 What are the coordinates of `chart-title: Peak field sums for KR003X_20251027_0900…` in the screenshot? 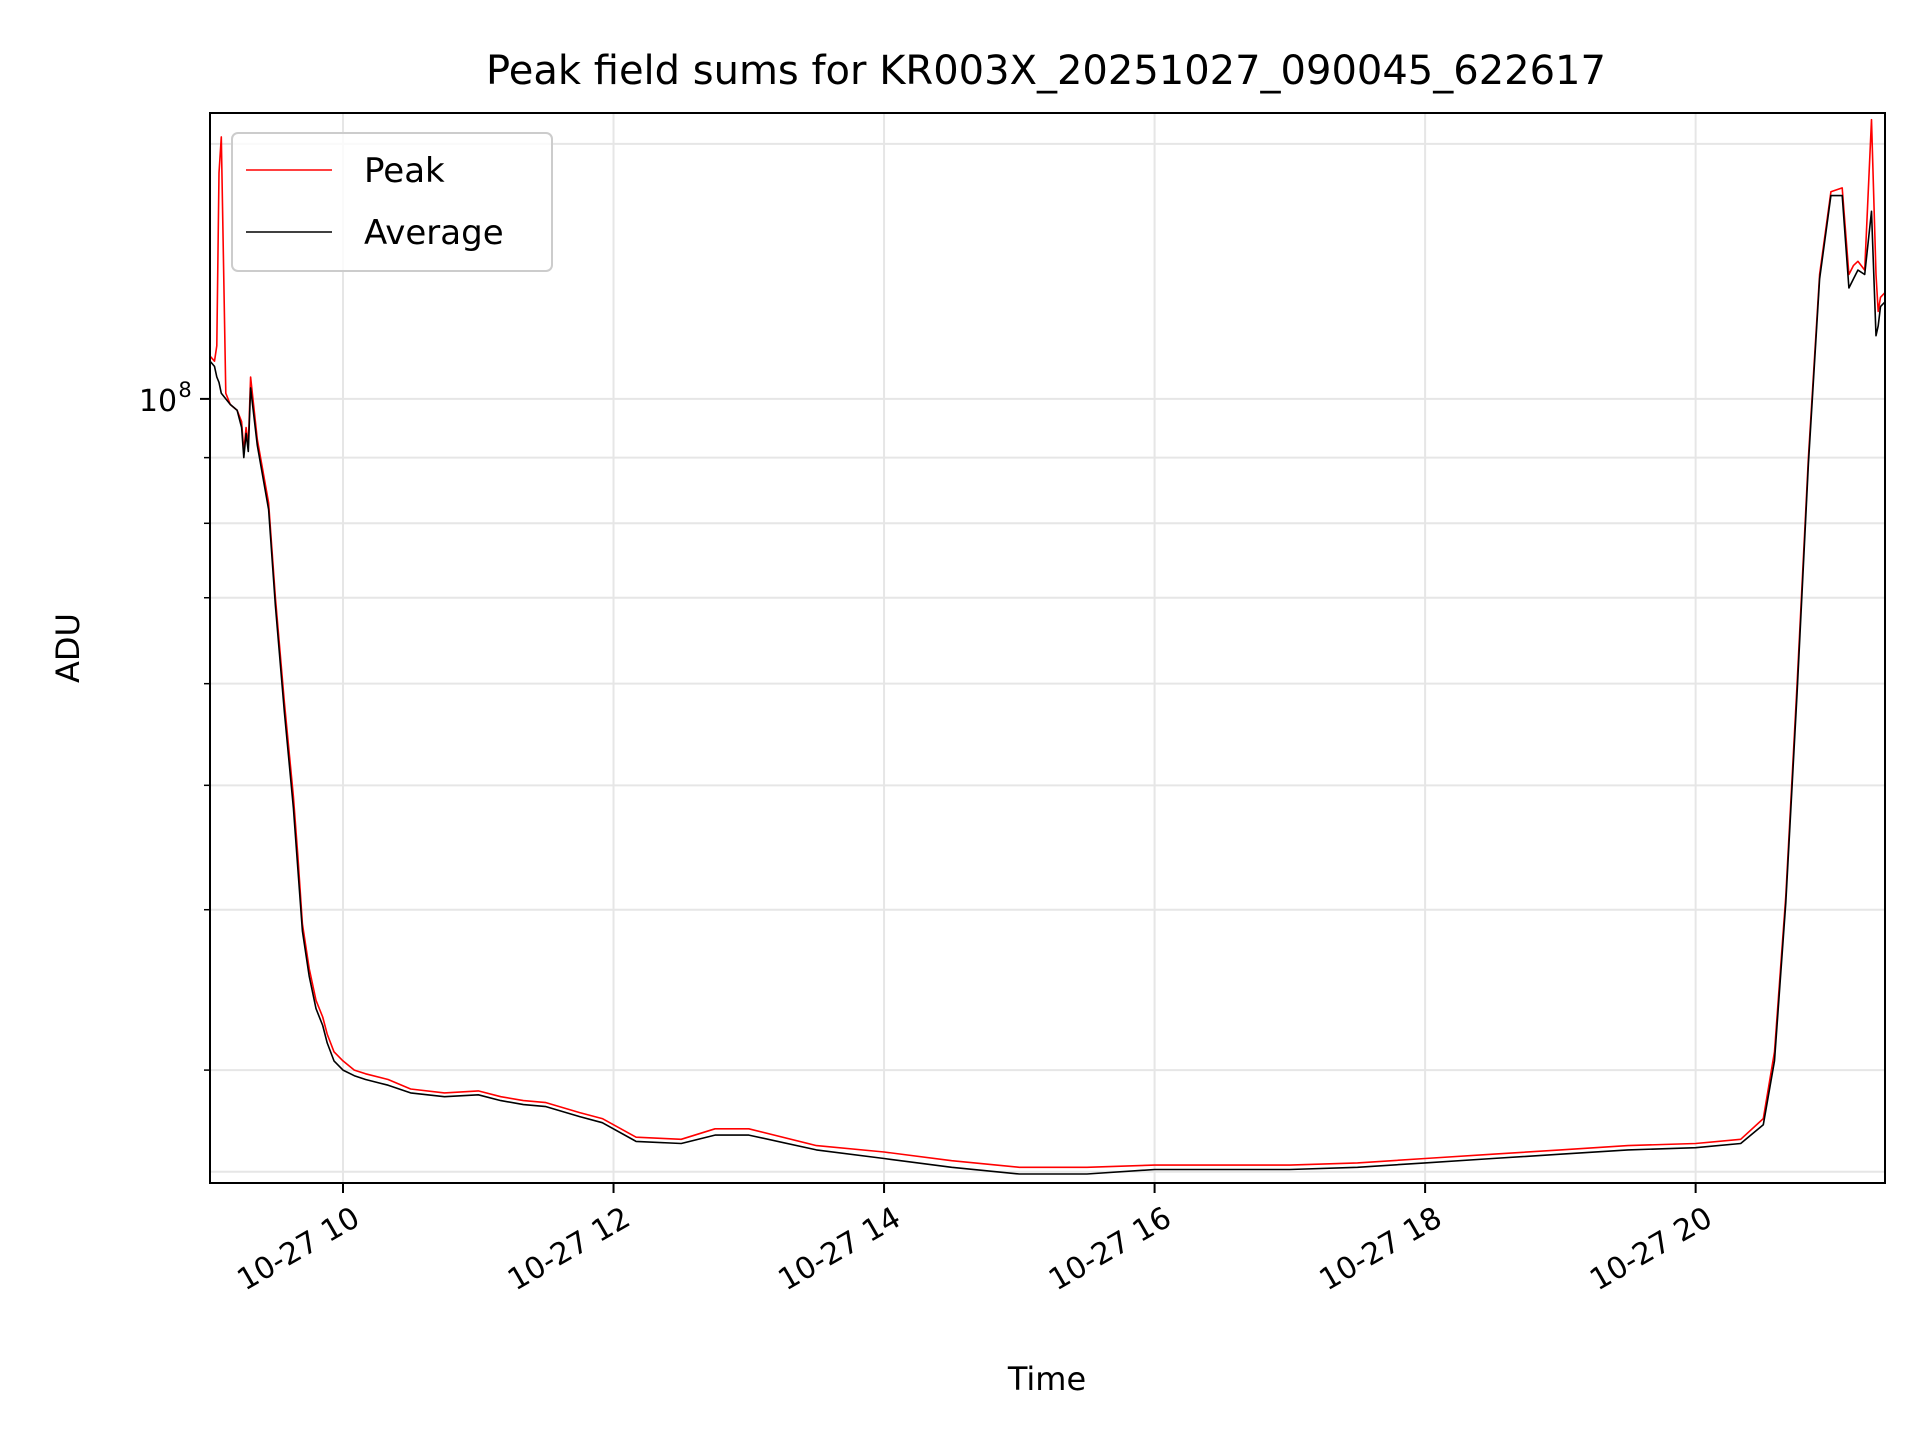 It's located at (1046, 71).